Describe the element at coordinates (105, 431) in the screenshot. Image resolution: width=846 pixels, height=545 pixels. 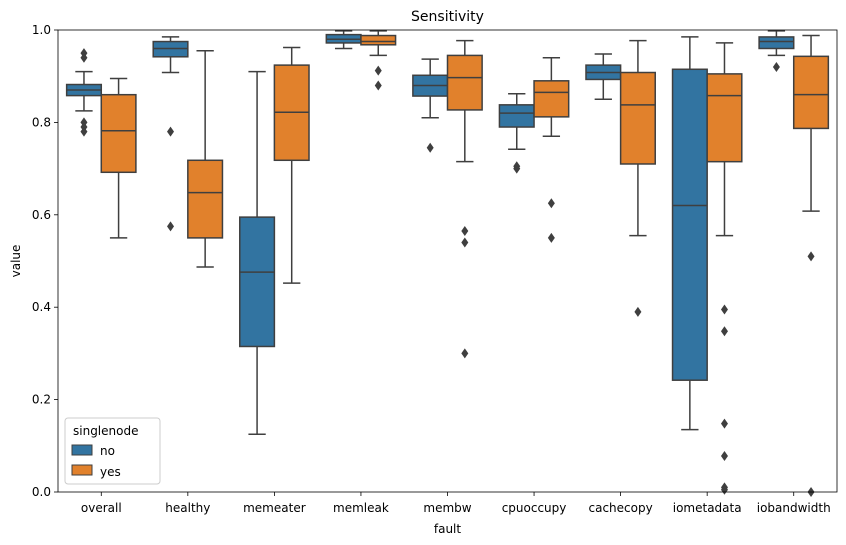
I see `legend-title: singlenode` at that location.